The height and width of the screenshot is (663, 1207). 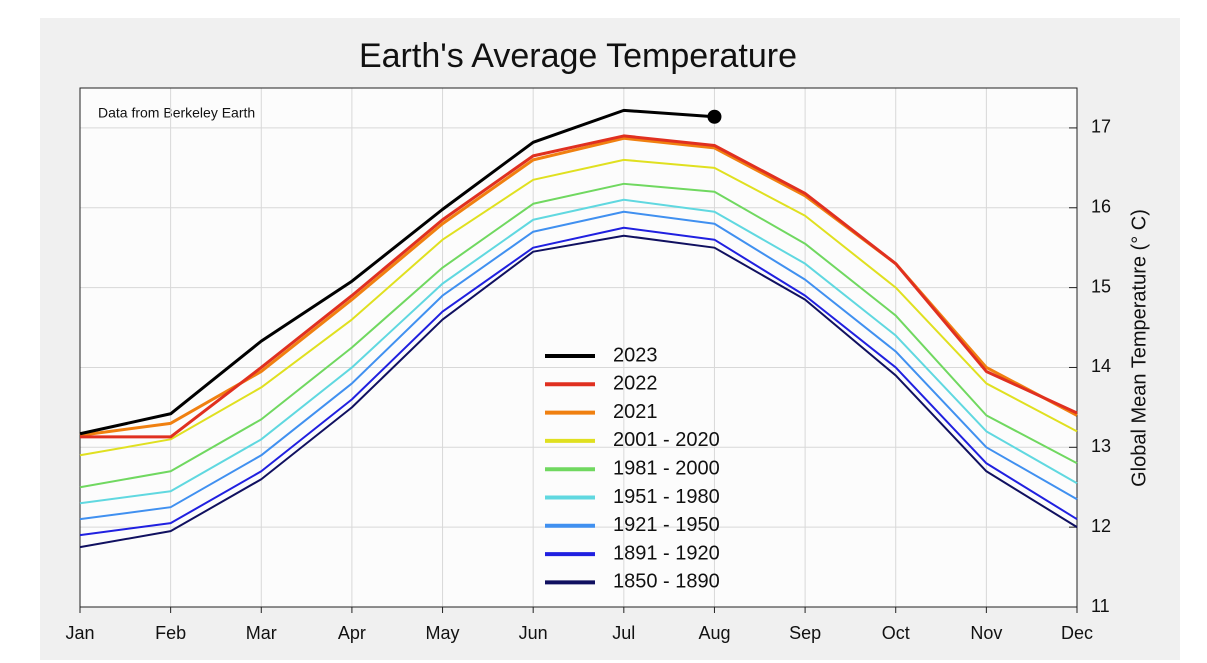 What do you see at coordinates (79, 633) in the screenshot?
I see `x-tick-label: Jan` at bounding box center [79, 633].